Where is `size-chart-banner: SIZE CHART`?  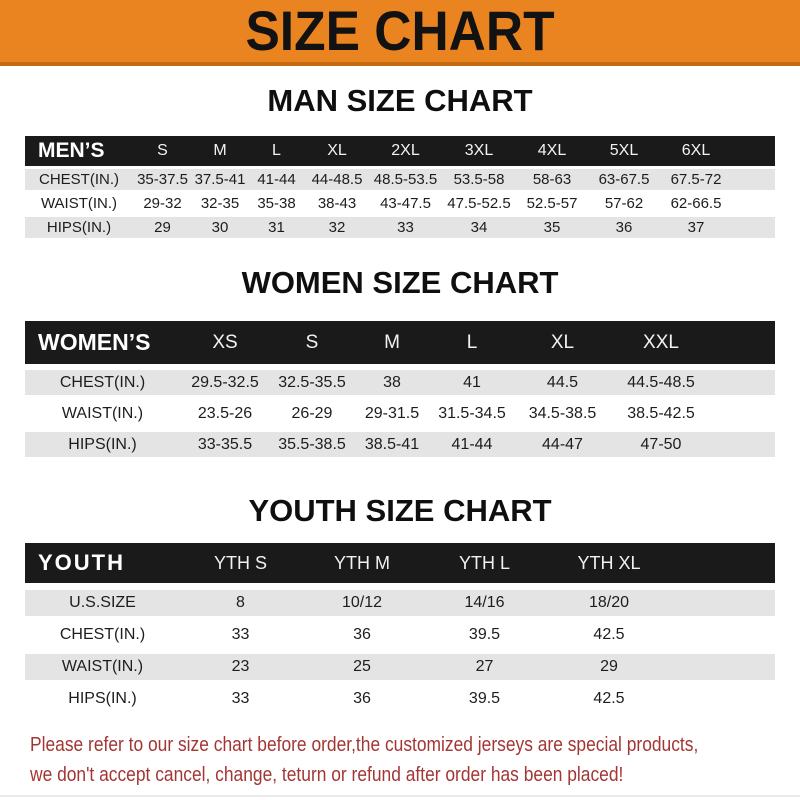 size-chart-banner: SIZE CHART is located at coordinates (400, 33).